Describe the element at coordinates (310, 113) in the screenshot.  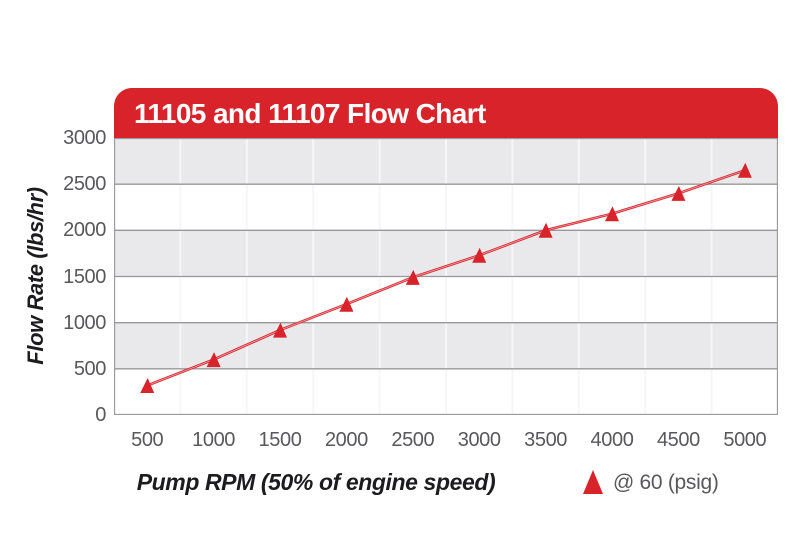
I see `chart-title: 11105 and 11107 Flow Chart` at that location.